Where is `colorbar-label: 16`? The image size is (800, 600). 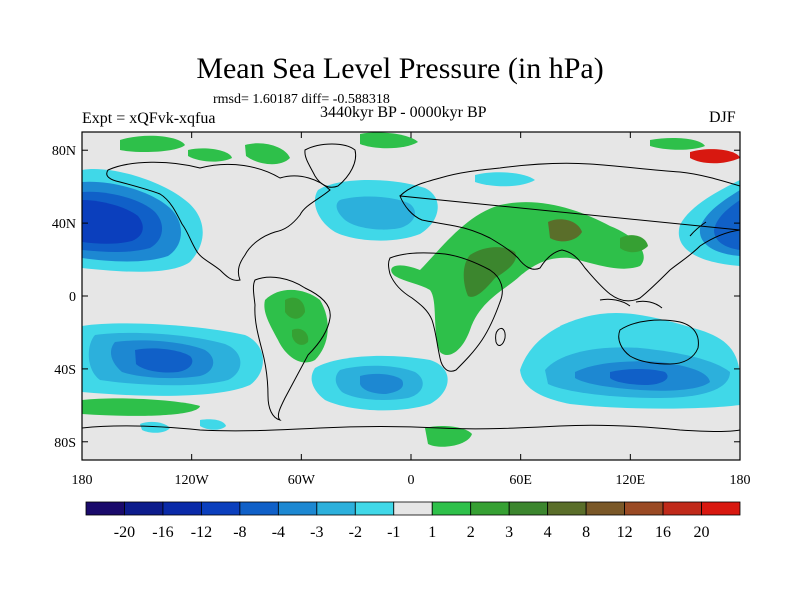
colorbar-label: 16 is located at coordinates (663, 532).